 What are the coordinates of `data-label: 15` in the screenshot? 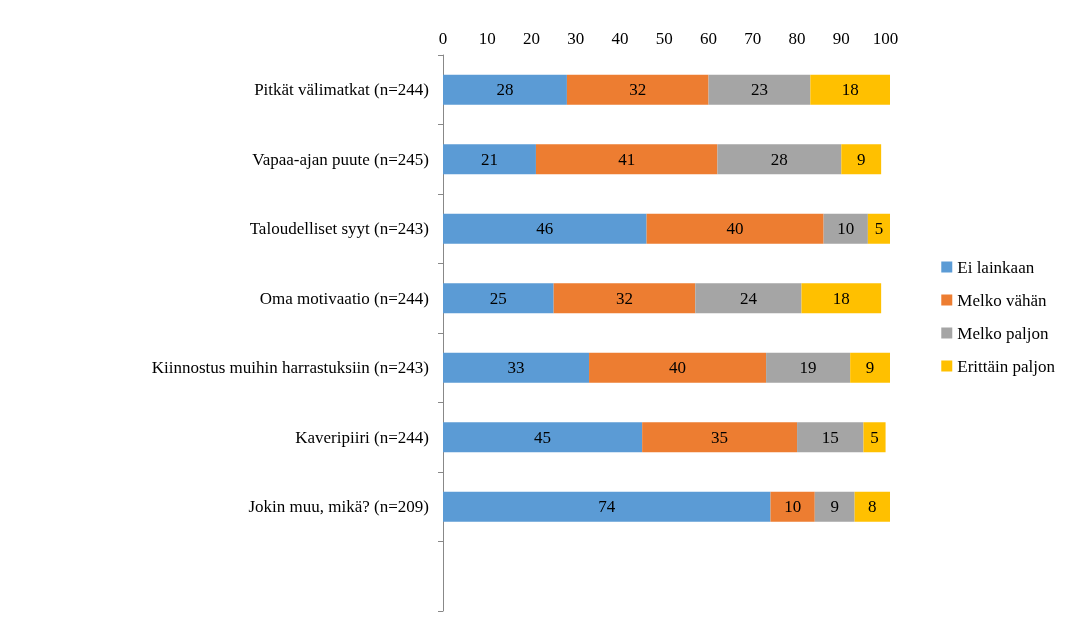 It's located at (830, 437).